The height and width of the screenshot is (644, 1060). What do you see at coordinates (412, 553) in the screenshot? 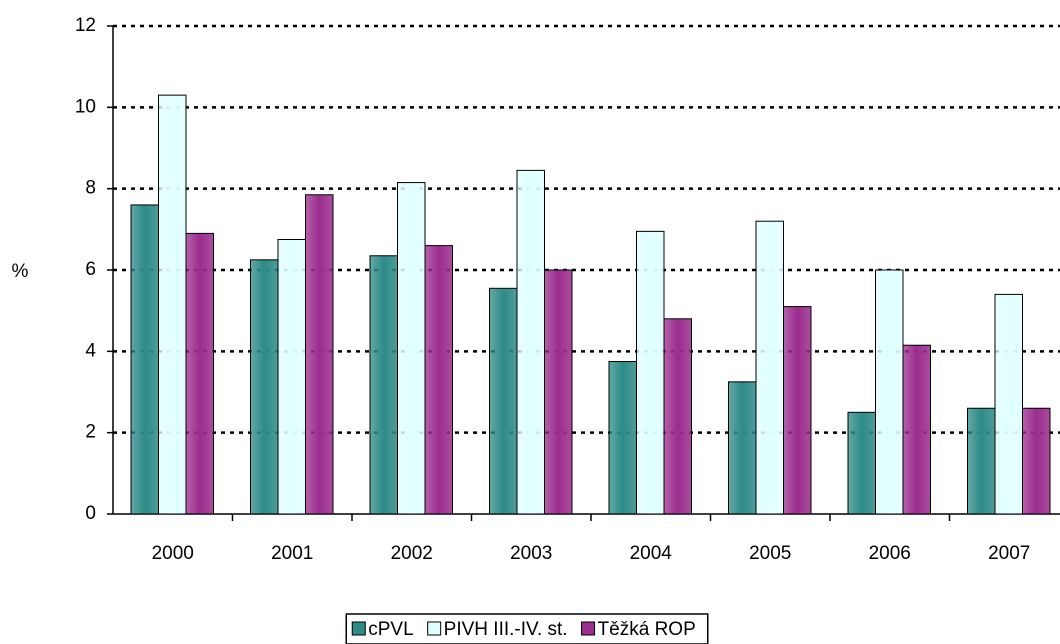
I see `x-tick-label: 2002` at bounding box center [412, 553].